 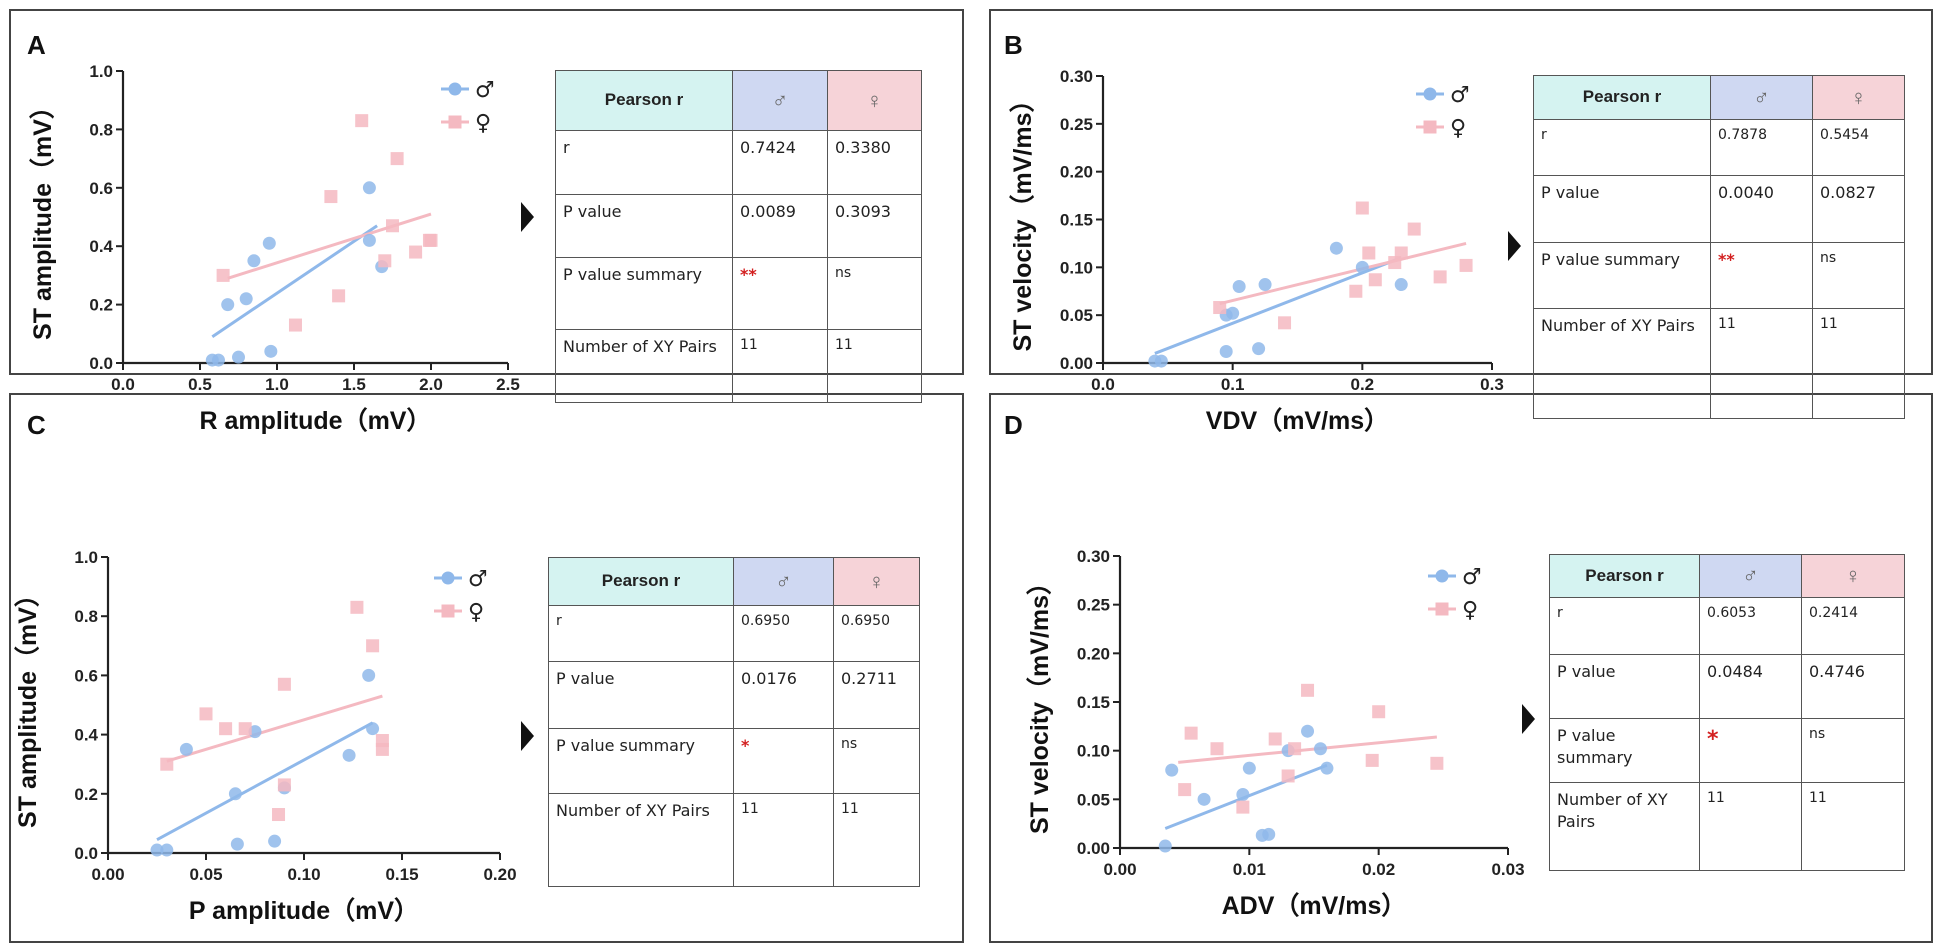 What do you see at coordinates (36, 45) in the screenshot?
I see `panel-letter: A` at bounding box center [36, 45].